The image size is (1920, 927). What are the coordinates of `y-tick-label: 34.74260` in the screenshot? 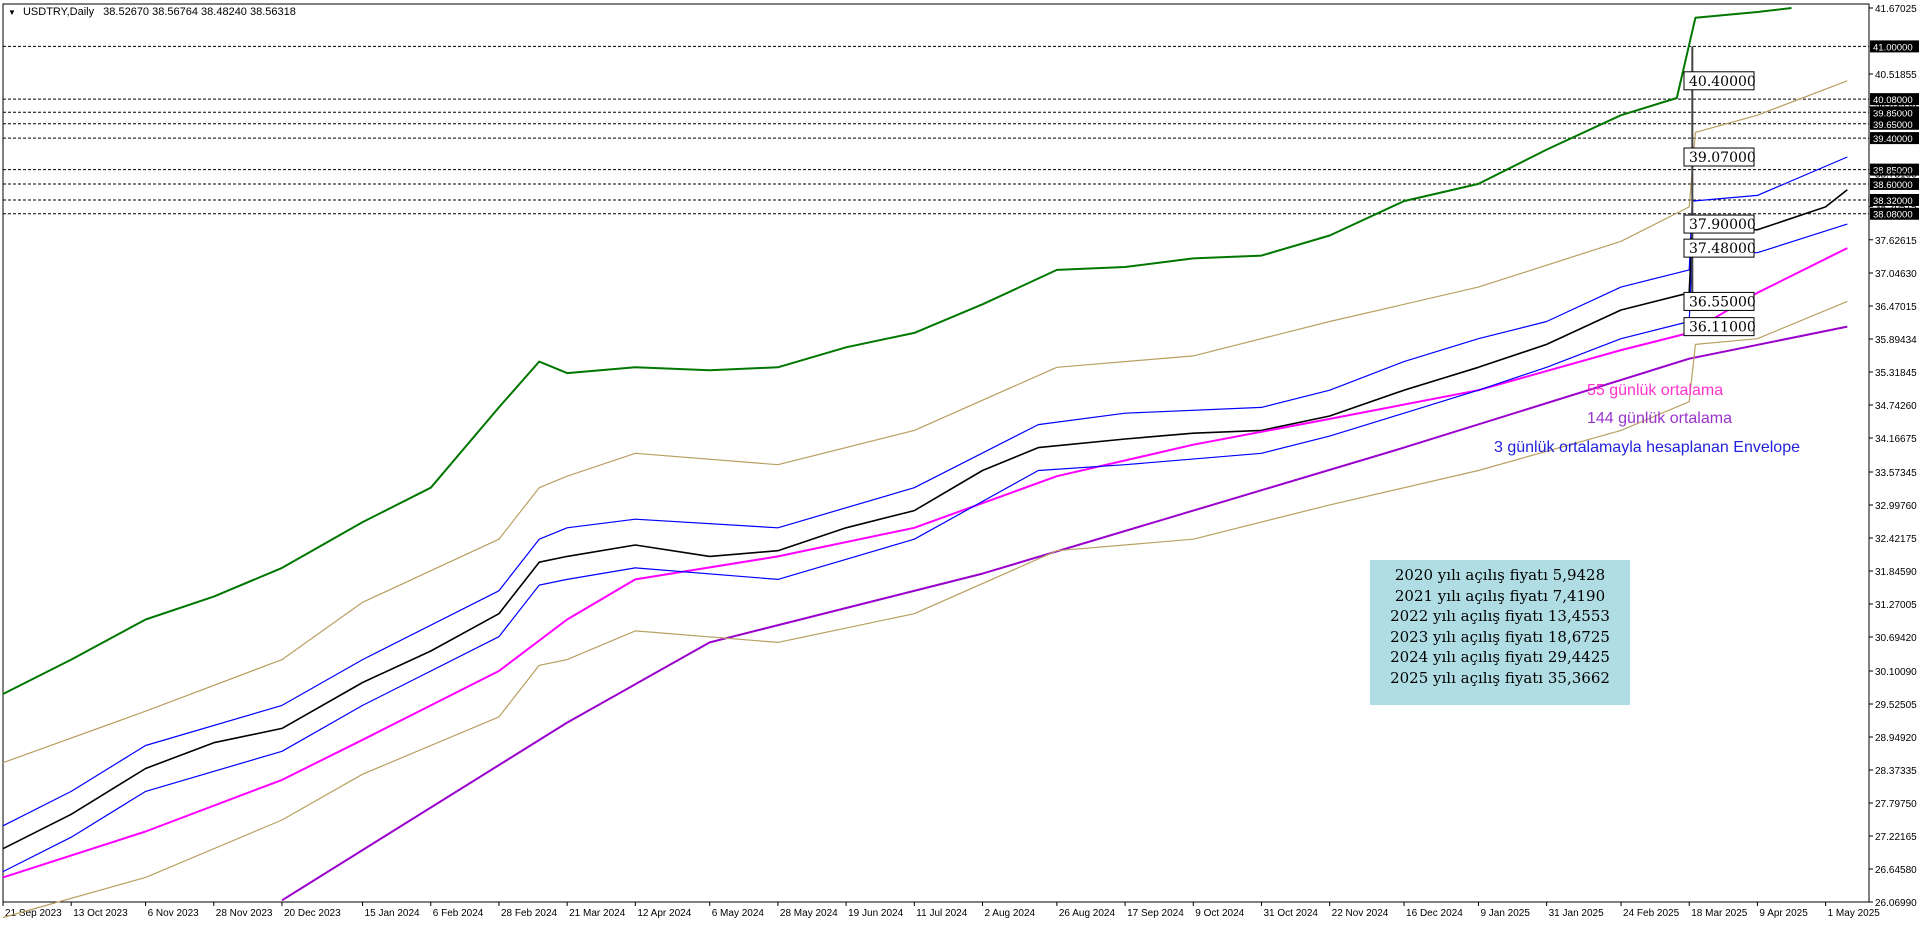 It's located at (1896, 406).